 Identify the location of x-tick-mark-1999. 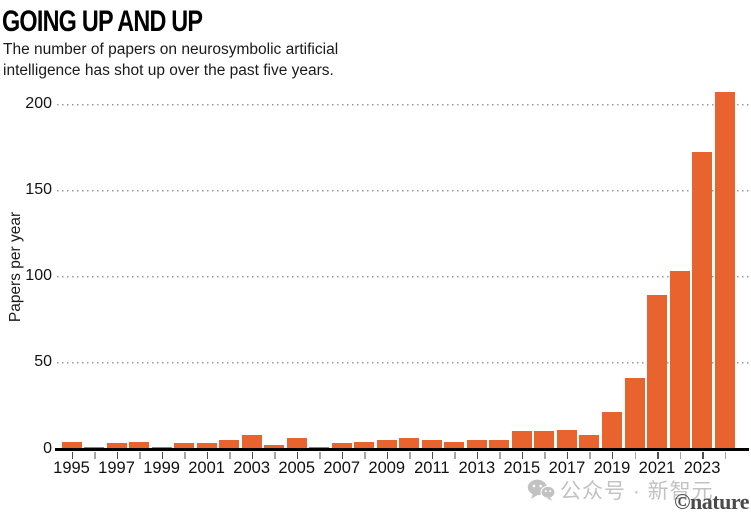
(162, 455).